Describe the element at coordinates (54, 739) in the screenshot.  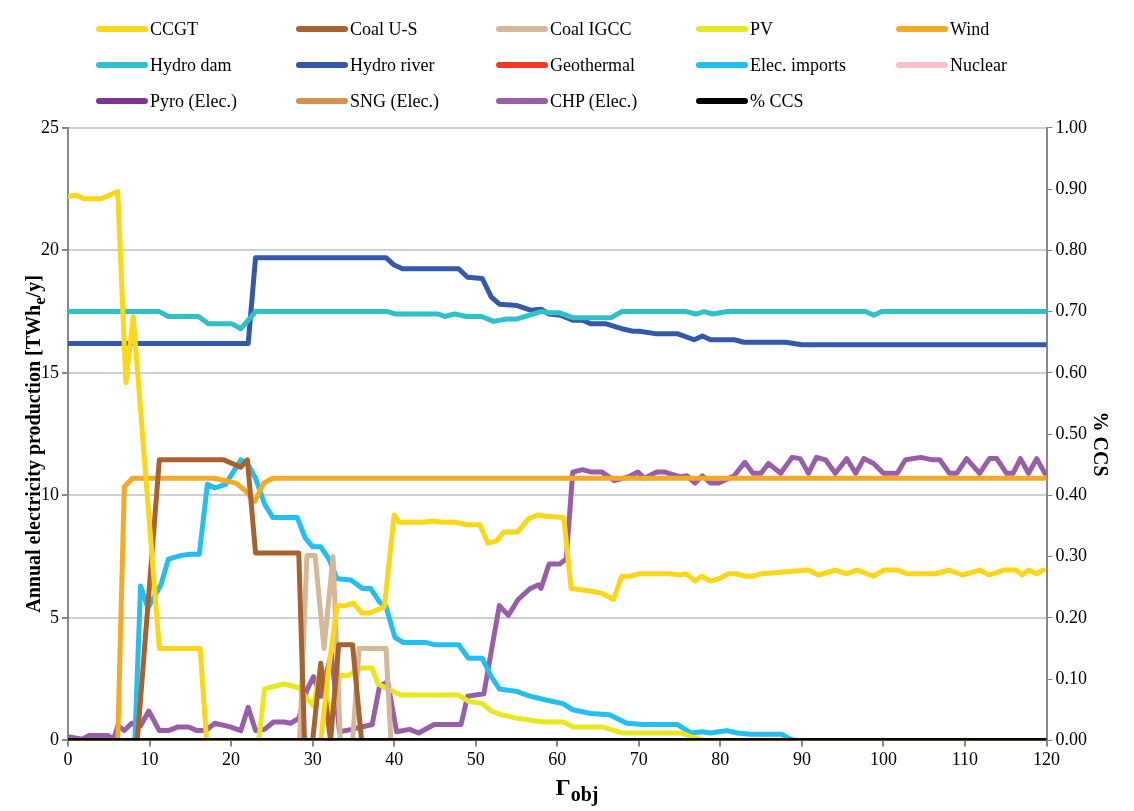
I see `y-tick-label: 0` at that location.